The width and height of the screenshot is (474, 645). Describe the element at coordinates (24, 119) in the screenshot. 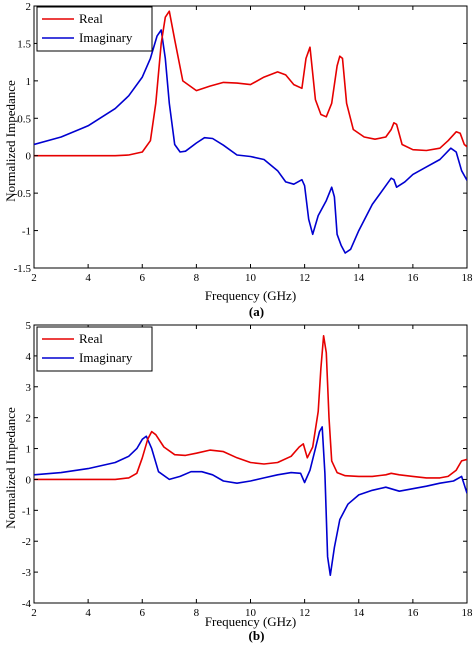

I see `y-tick-label: 0.5` at that location.